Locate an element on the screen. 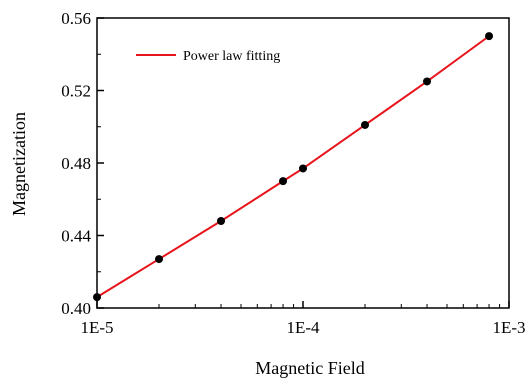 The image size is (531, 383). legend: Power law fitting is located at coordinates (208, 56).